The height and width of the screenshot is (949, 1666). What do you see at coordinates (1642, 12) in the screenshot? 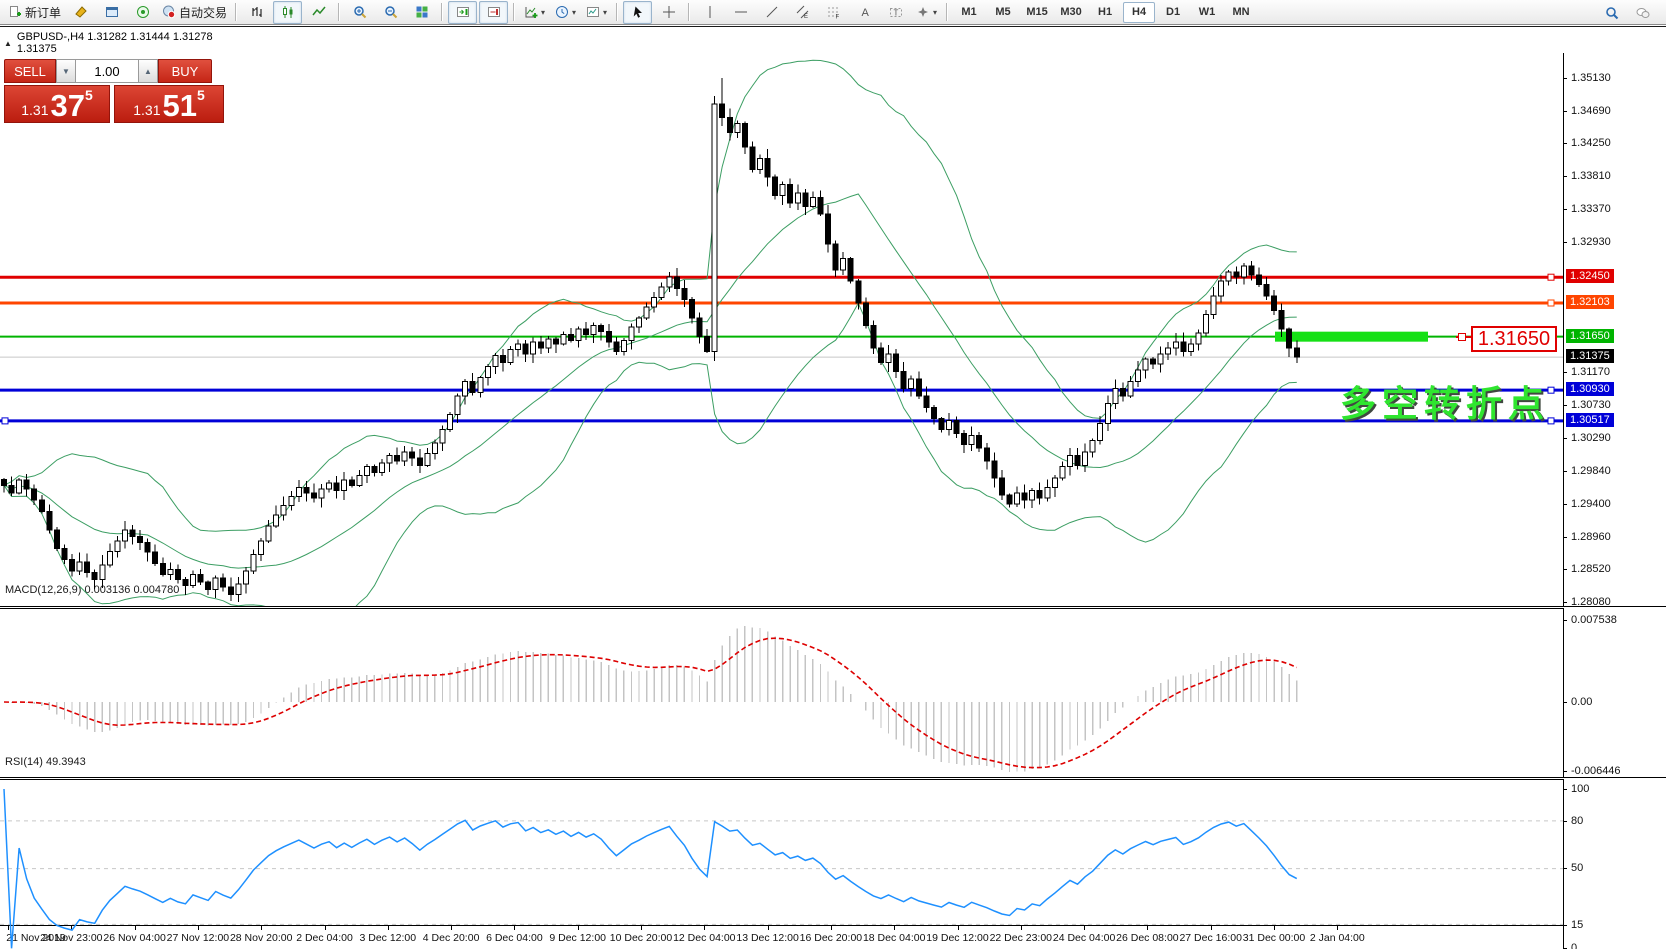
I see `chat-button` at bounding box center [1642, 12].